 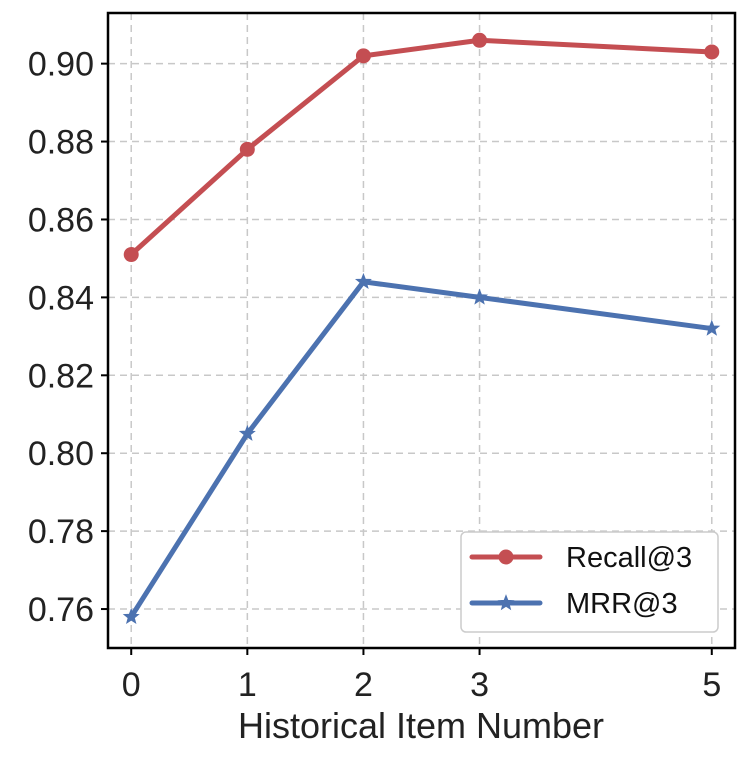 I want to click on x-axis-title: Historical Item Number, so click(x=421, y=725).